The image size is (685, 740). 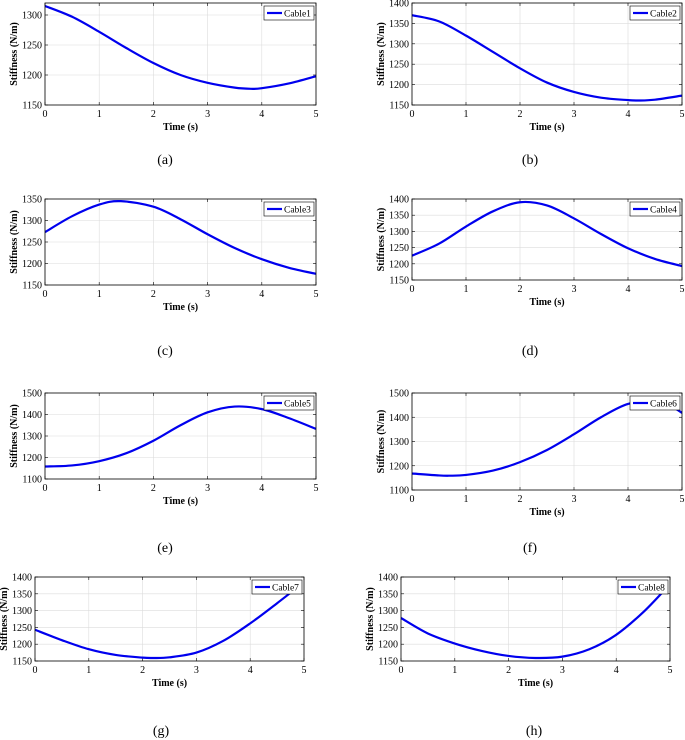 I want to click on legend: Cable7, so click(x=277, y=587).